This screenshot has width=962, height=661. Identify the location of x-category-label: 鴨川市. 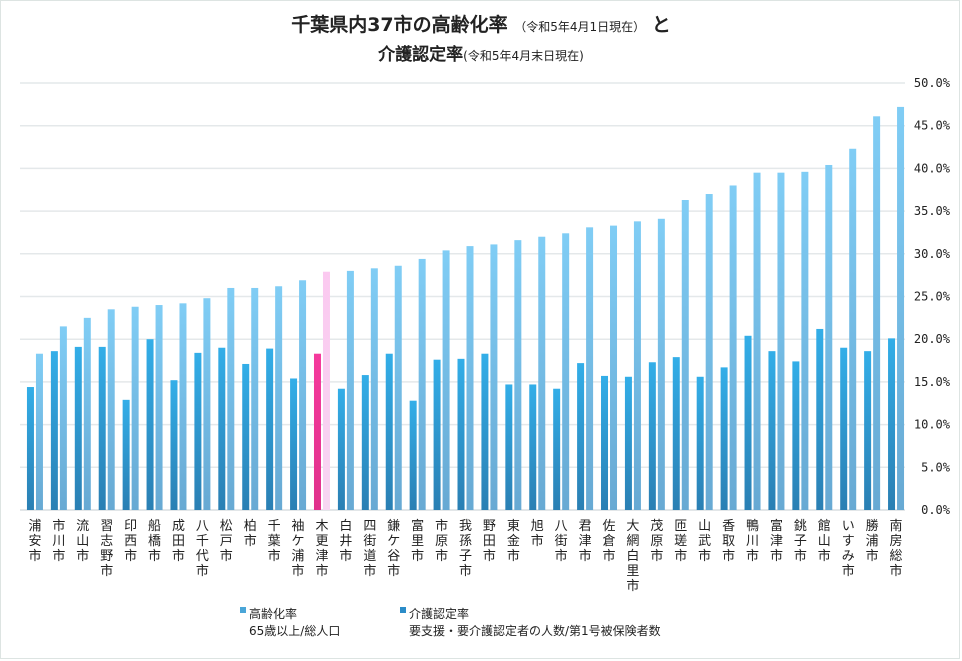
(752, 541).